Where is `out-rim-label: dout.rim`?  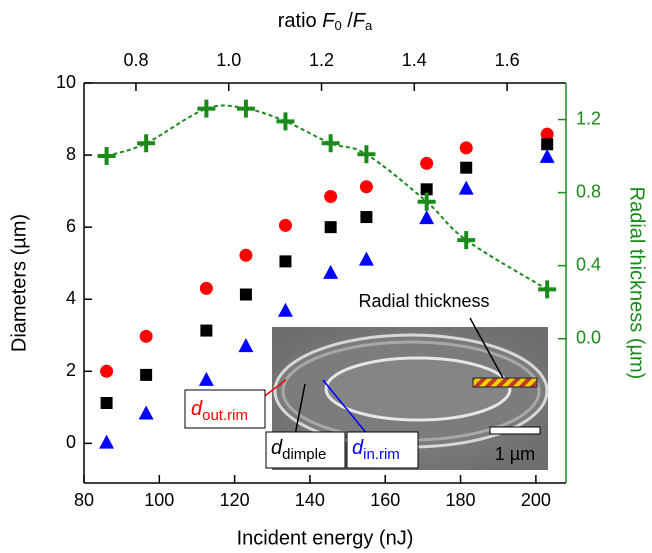 out-rim-label: dout.rim is located at coordinates (219, 411).